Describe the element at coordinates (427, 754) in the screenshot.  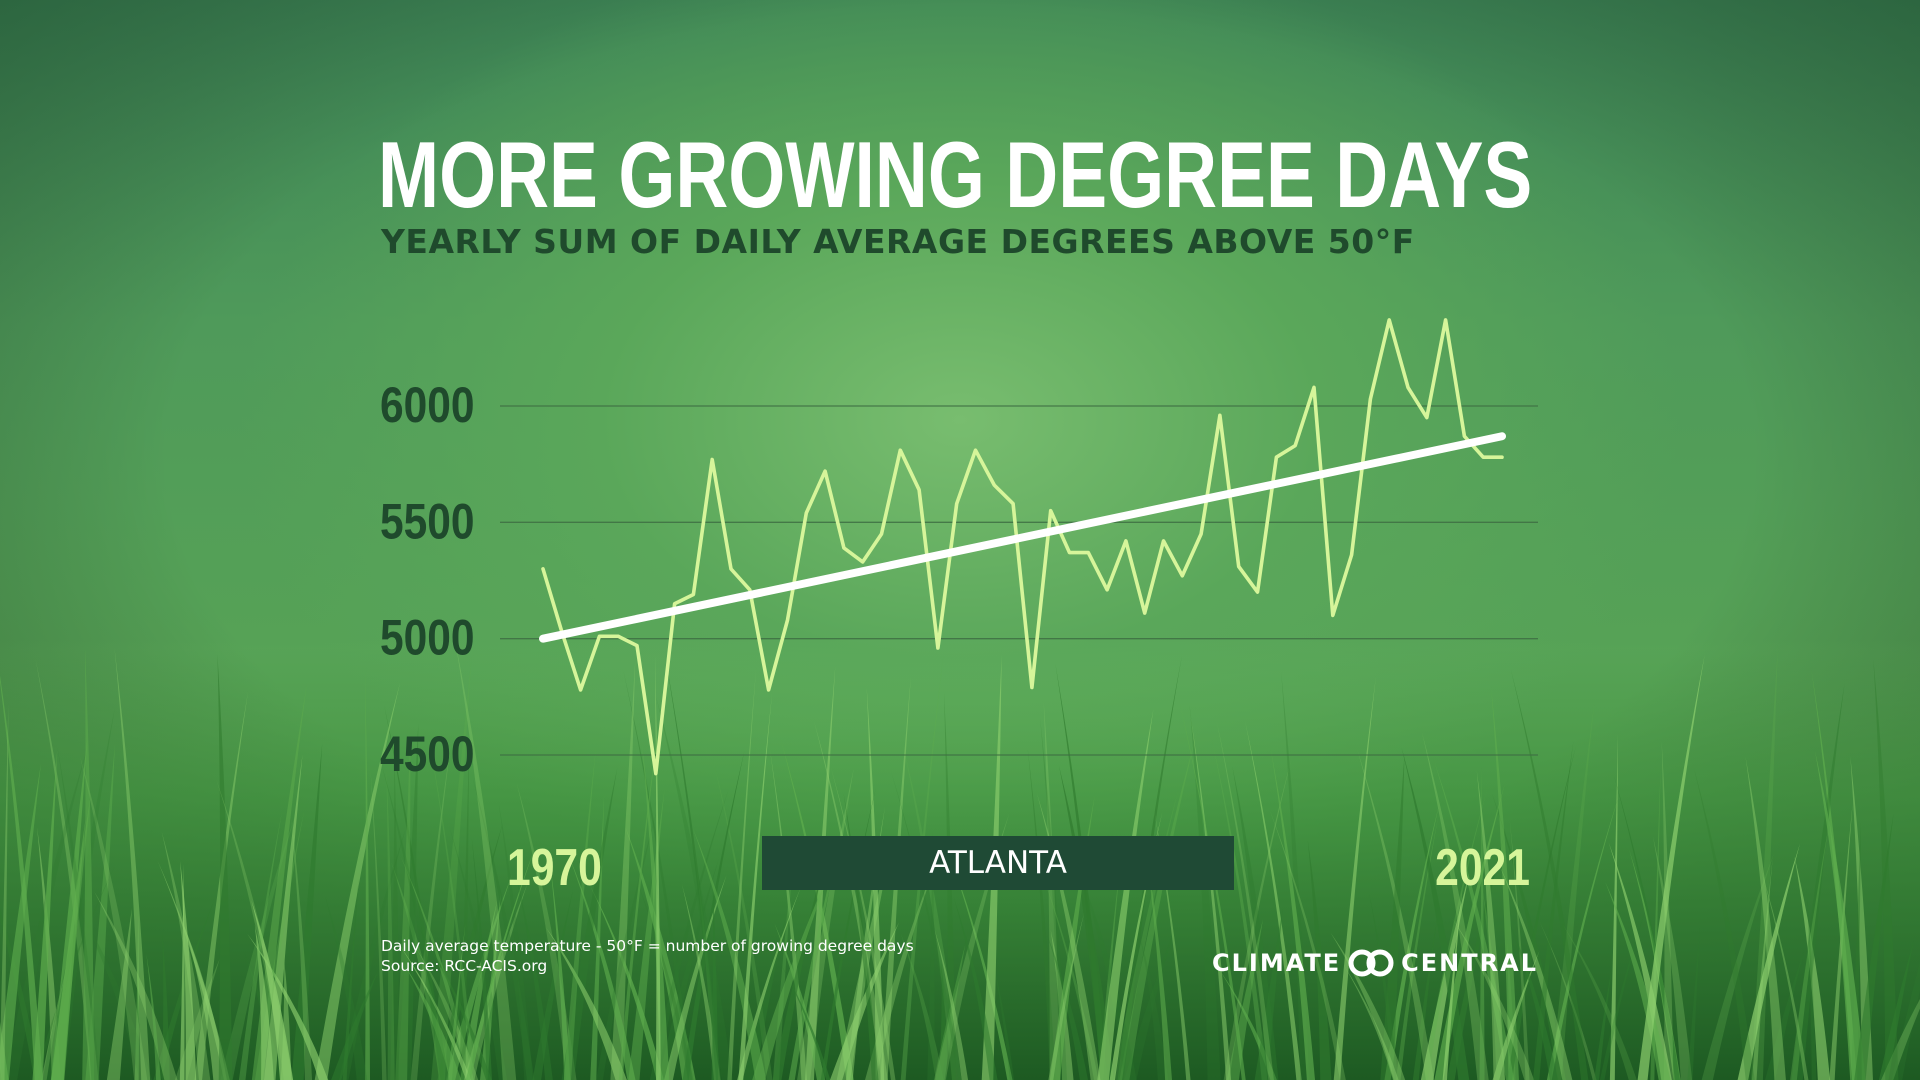
I see `y-tick-label-4500: 4500` at that location.